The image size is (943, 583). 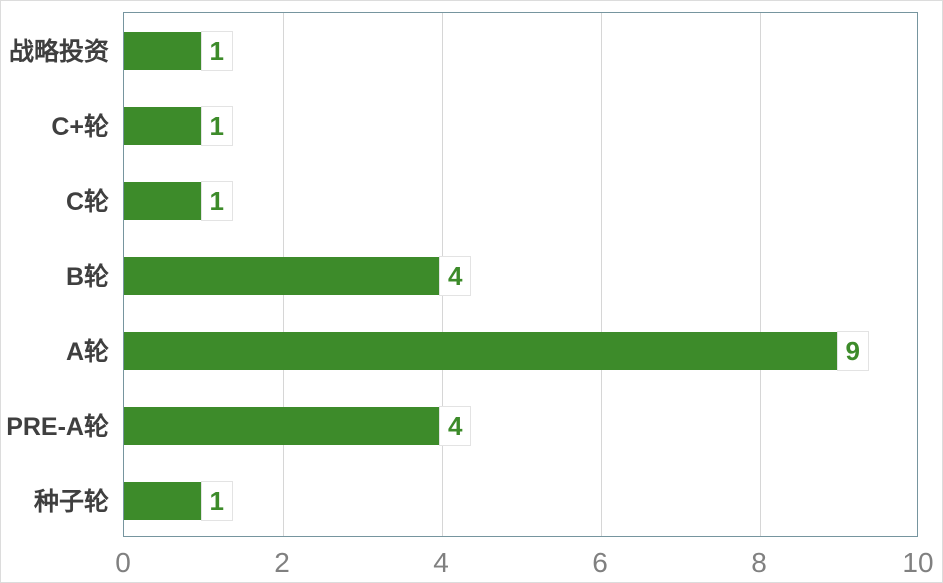 What do you see at coordinates (482, 350) in the screenshot?
I see `bar-A轮` at bounding box center [482, 350].